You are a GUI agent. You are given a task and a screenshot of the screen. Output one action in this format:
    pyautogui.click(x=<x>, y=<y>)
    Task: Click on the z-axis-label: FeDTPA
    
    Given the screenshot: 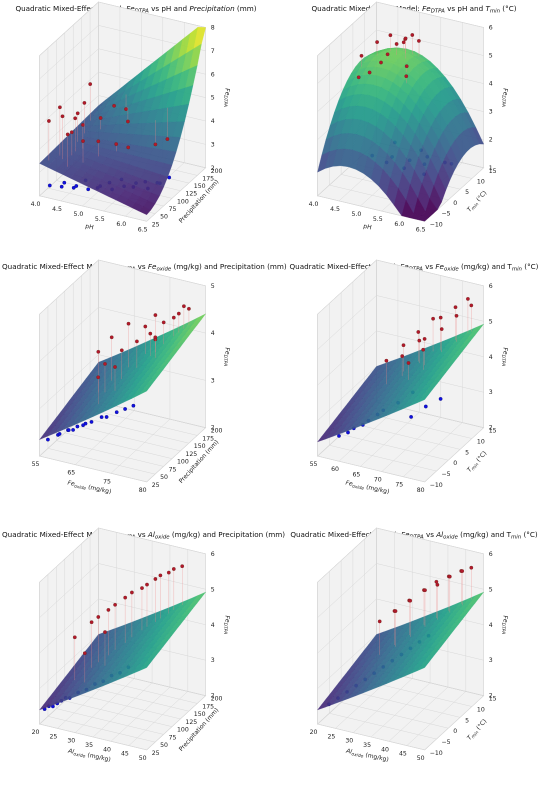 What is the action you would take?
    pyautogui.click(x=226, y=624)
    